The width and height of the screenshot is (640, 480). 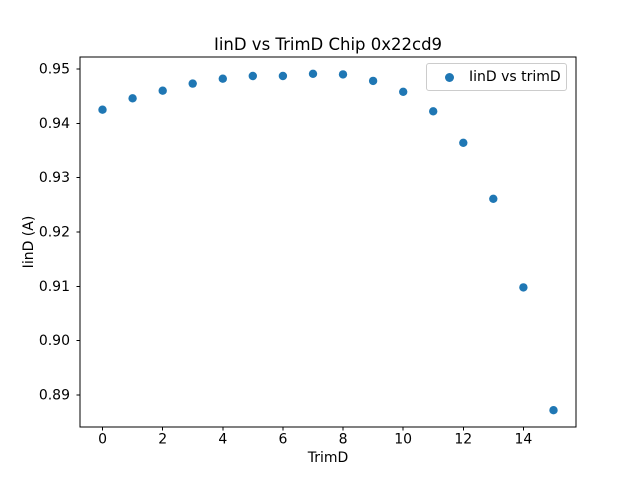 I want to click on legend-marker-icon, so click(x=449, y=77).